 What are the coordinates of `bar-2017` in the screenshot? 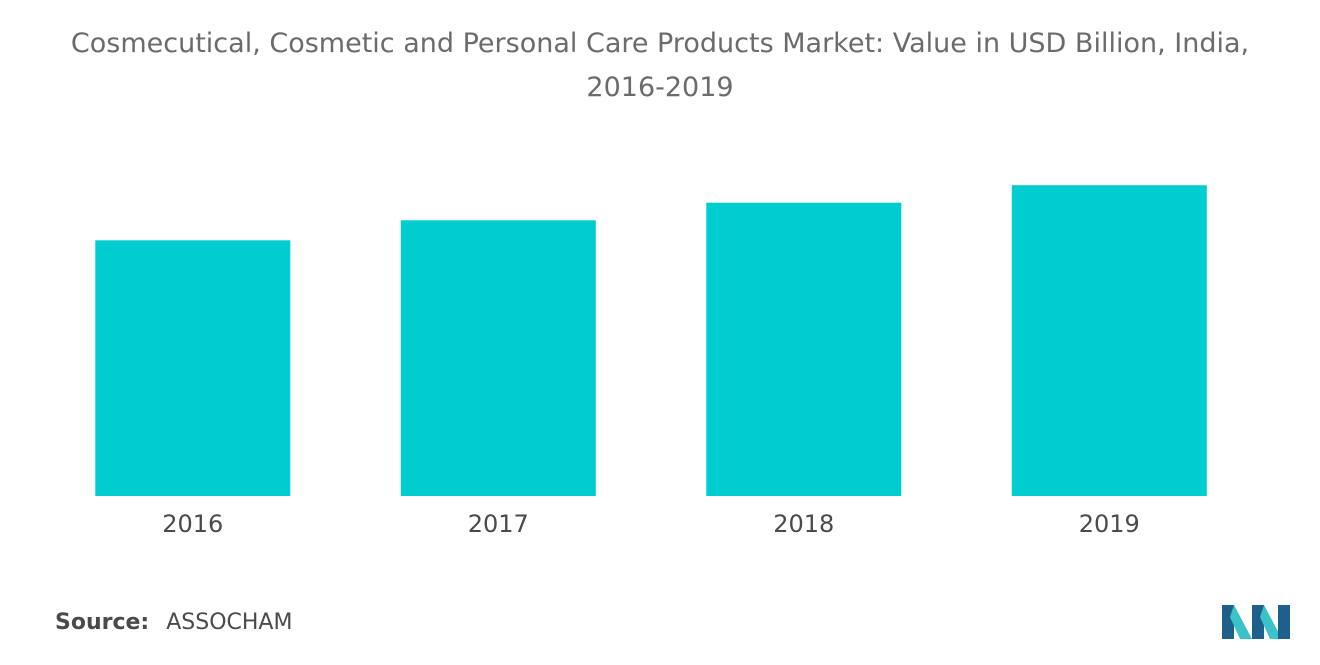 It's located at (498, 358).